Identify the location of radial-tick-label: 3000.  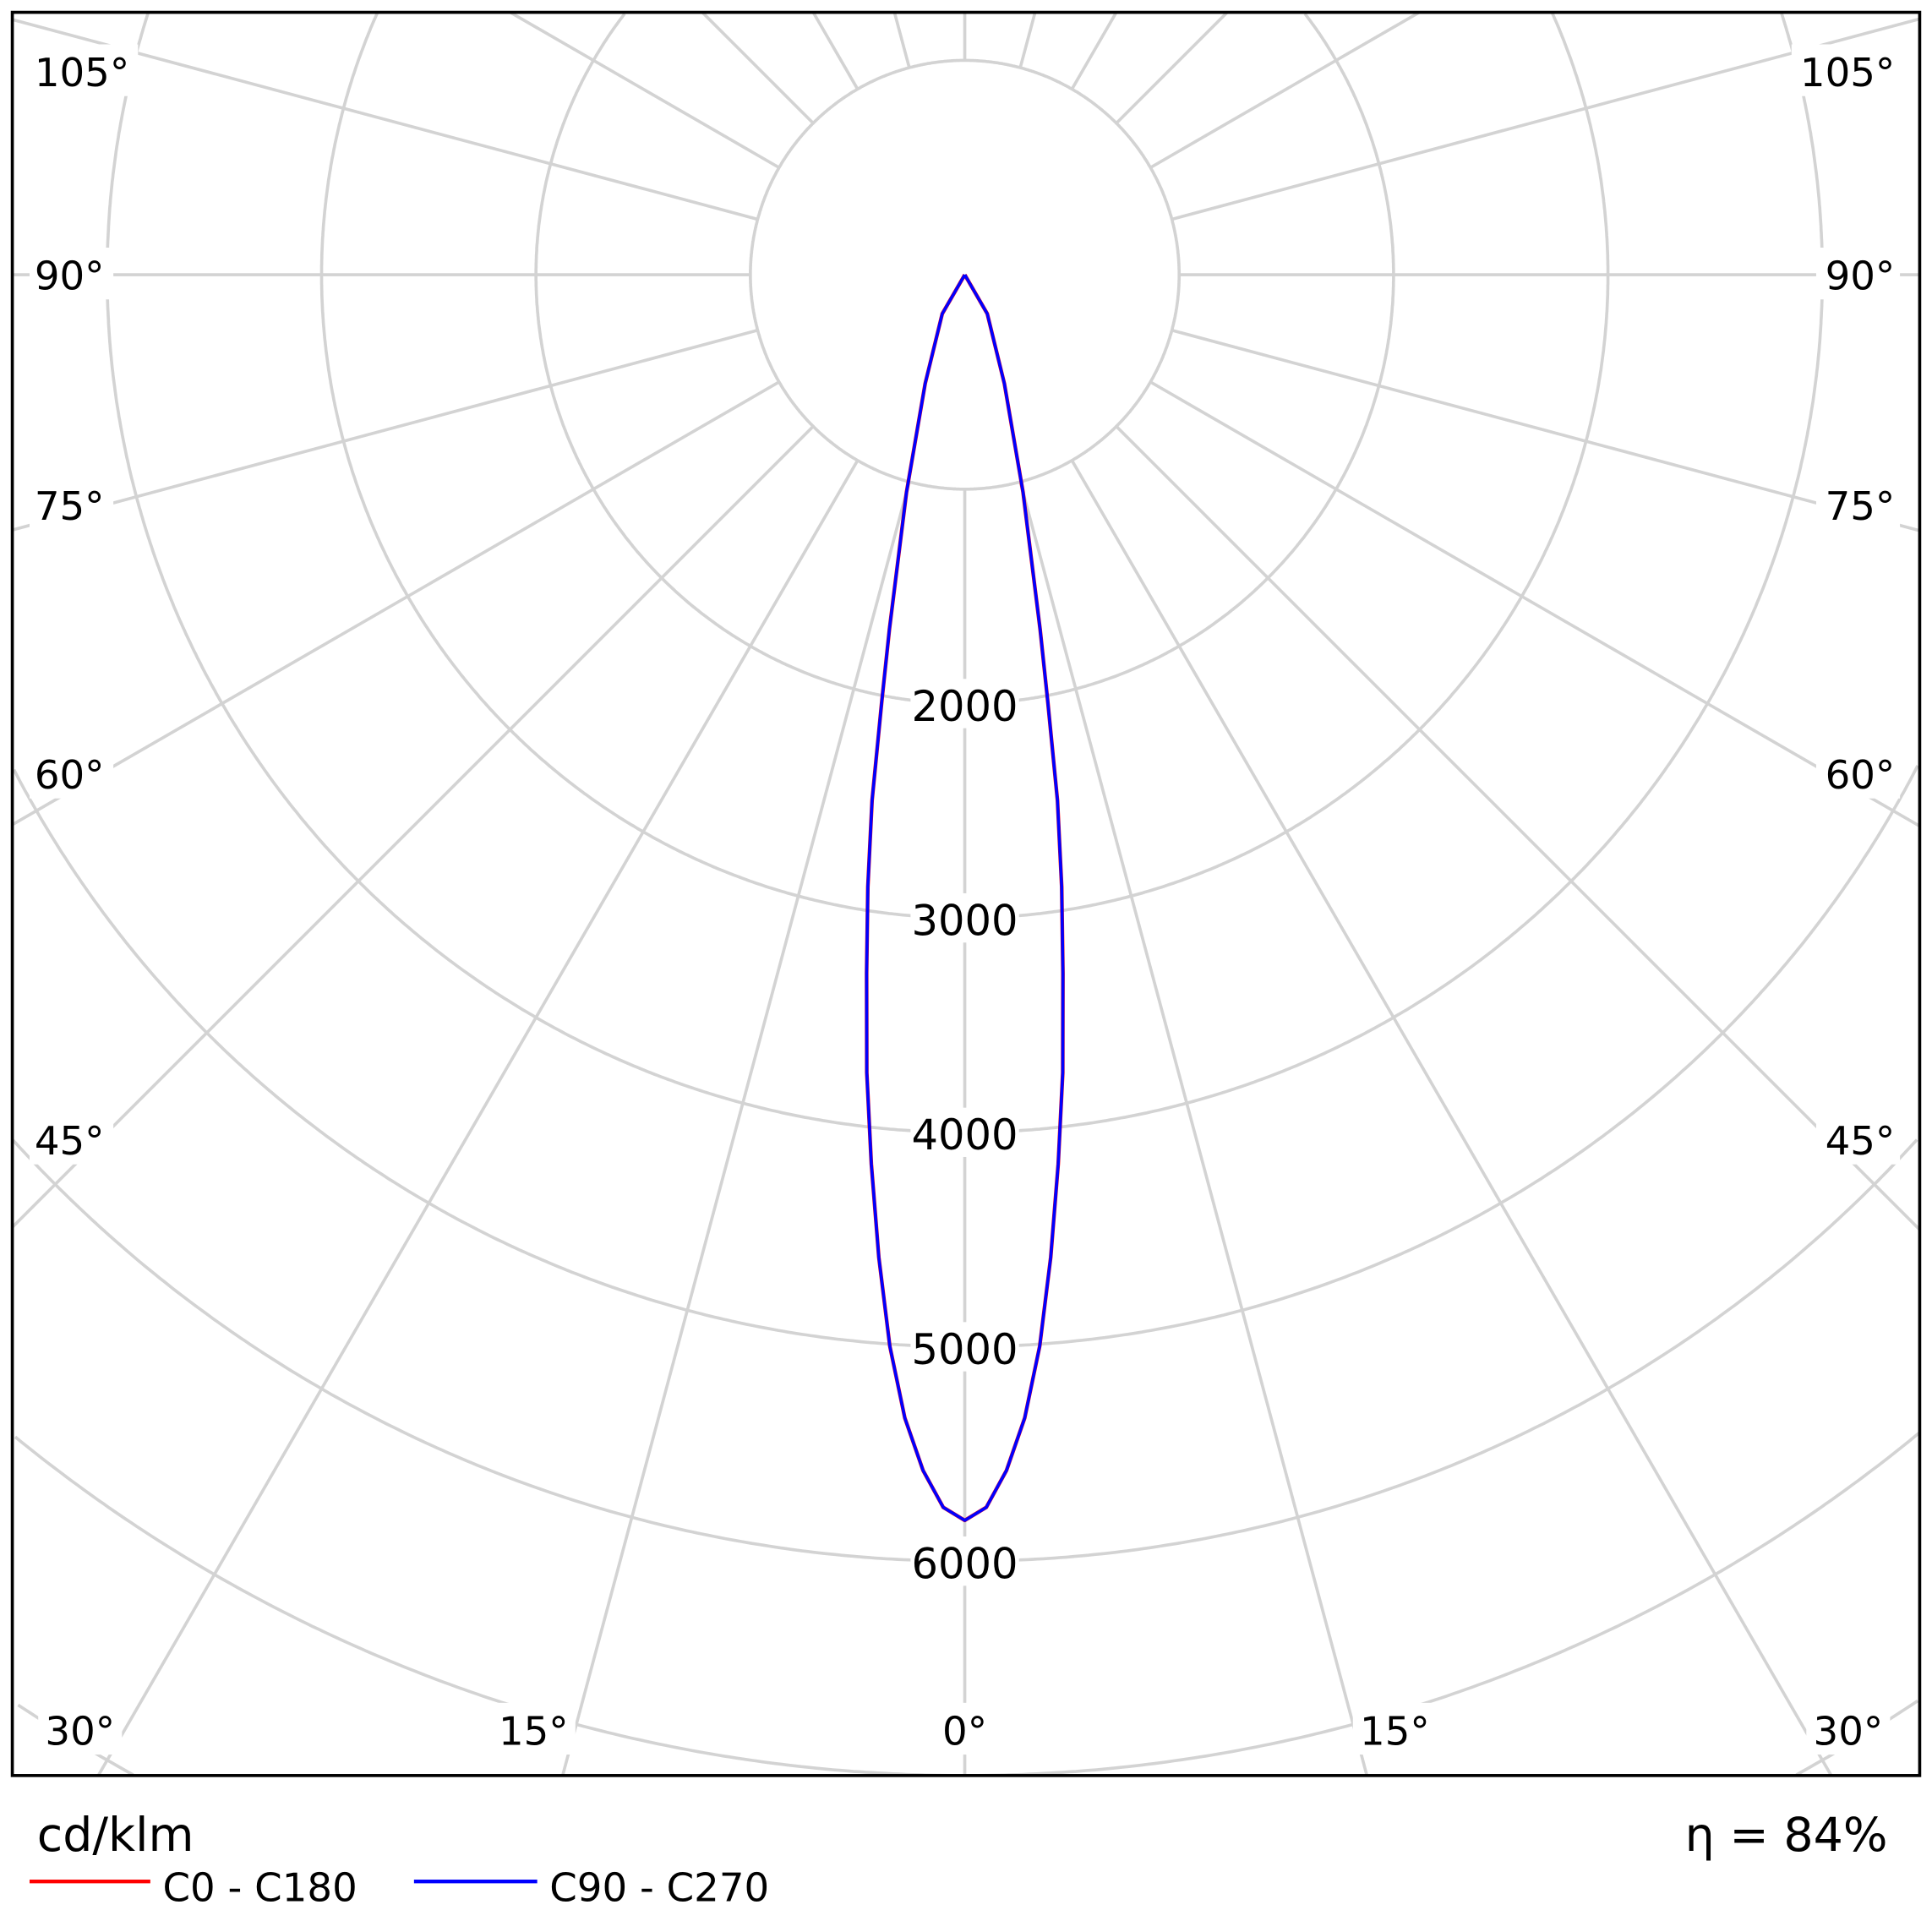
(964, 921).